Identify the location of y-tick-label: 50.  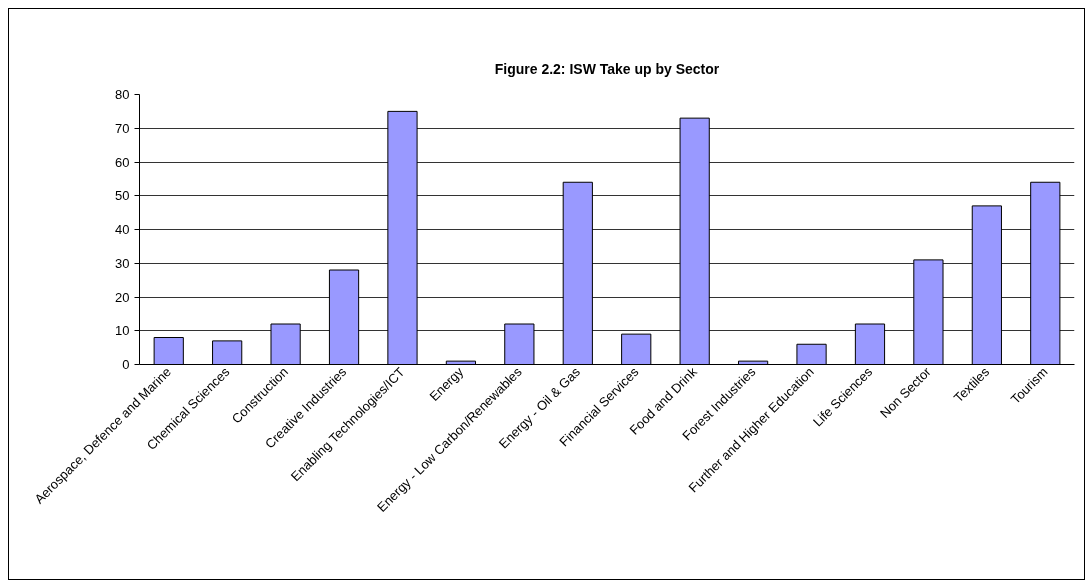
(122, 196).